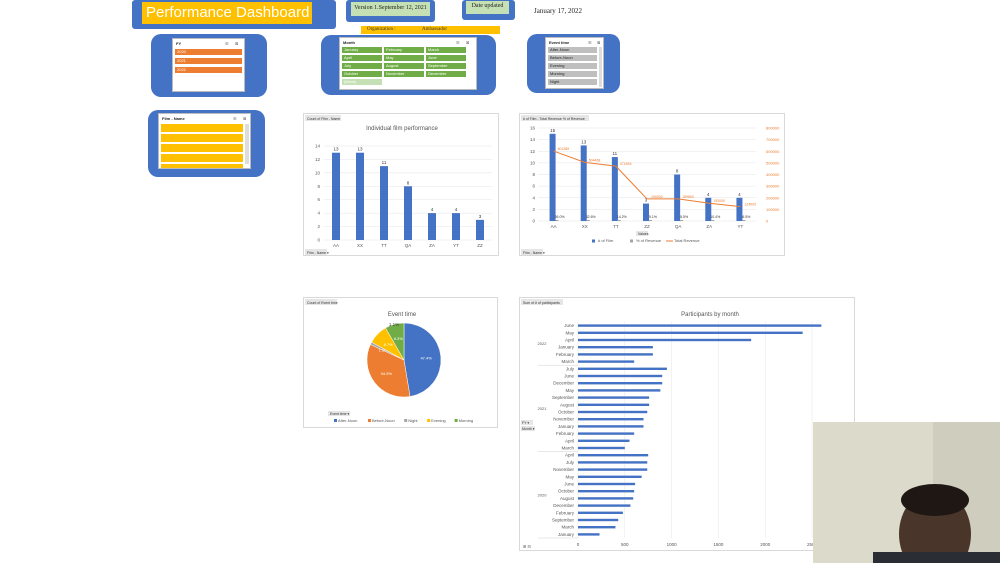 This screenshot has width=1000, height=563. I want to click on month-slicer-item: August, so click(404, 66).